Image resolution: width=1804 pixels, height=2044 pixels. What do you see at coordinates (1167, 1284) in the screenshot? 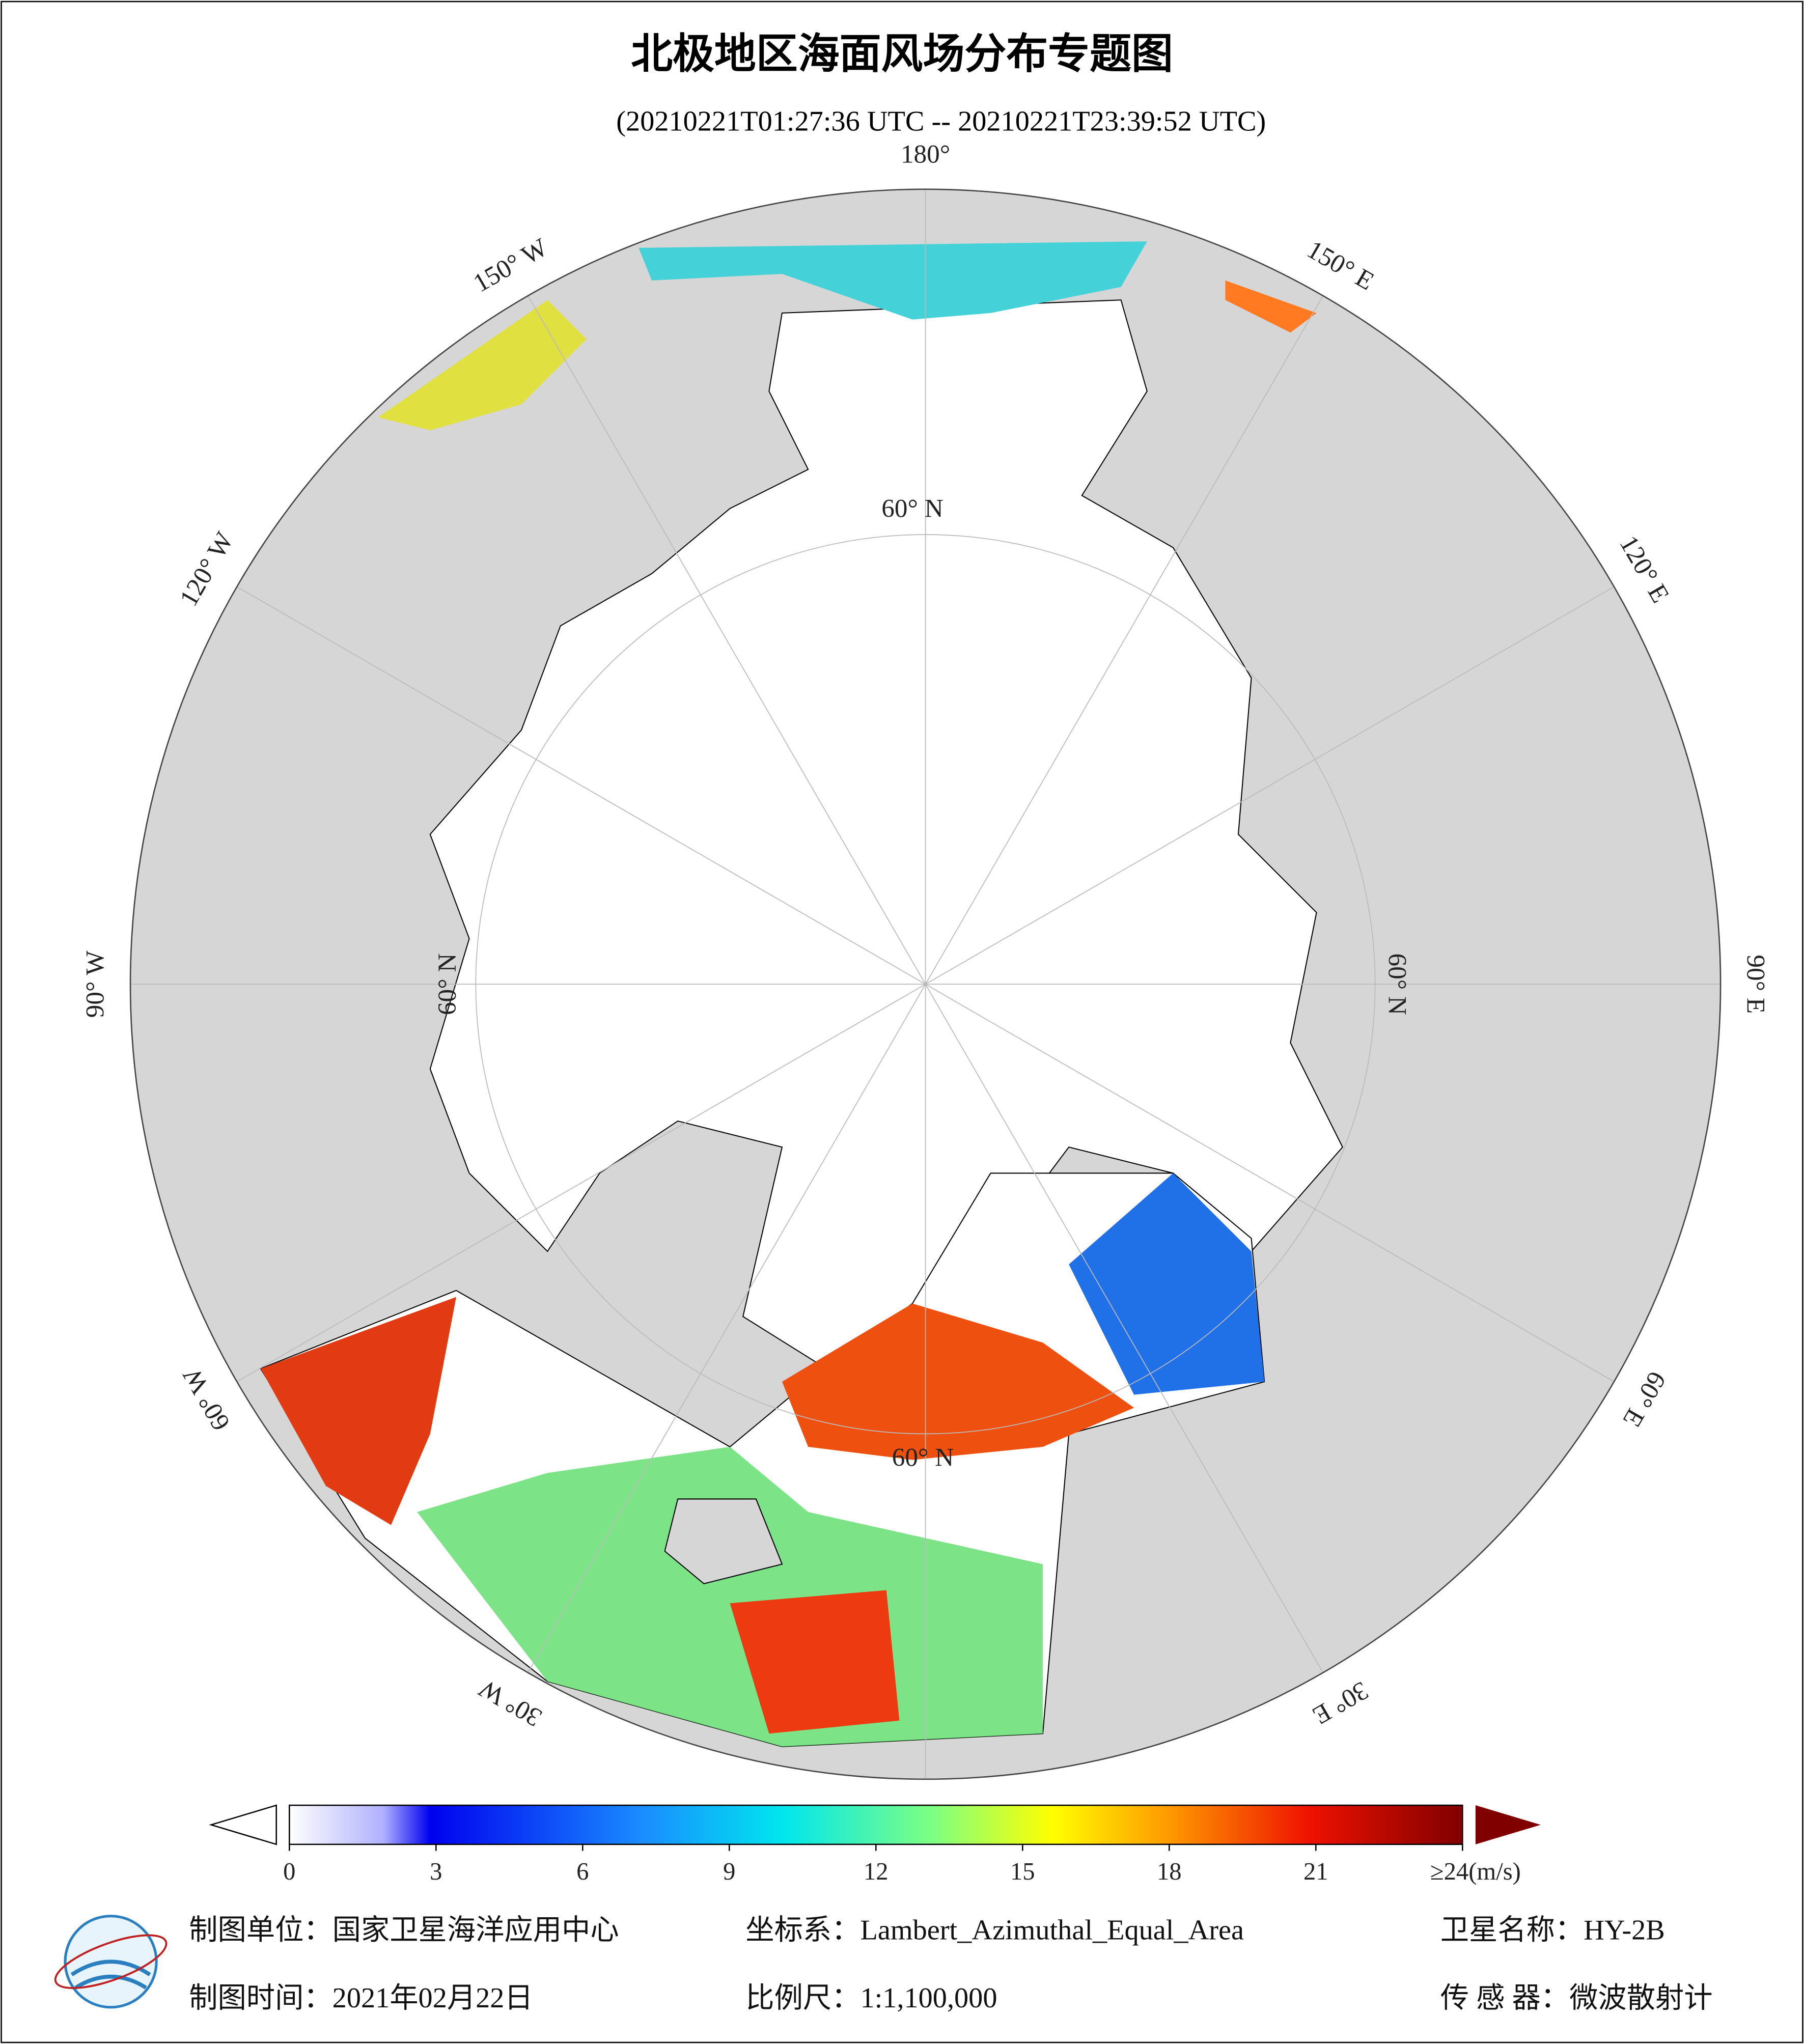
I see `wind-field-barents` at bounding box center [1167, 1284].